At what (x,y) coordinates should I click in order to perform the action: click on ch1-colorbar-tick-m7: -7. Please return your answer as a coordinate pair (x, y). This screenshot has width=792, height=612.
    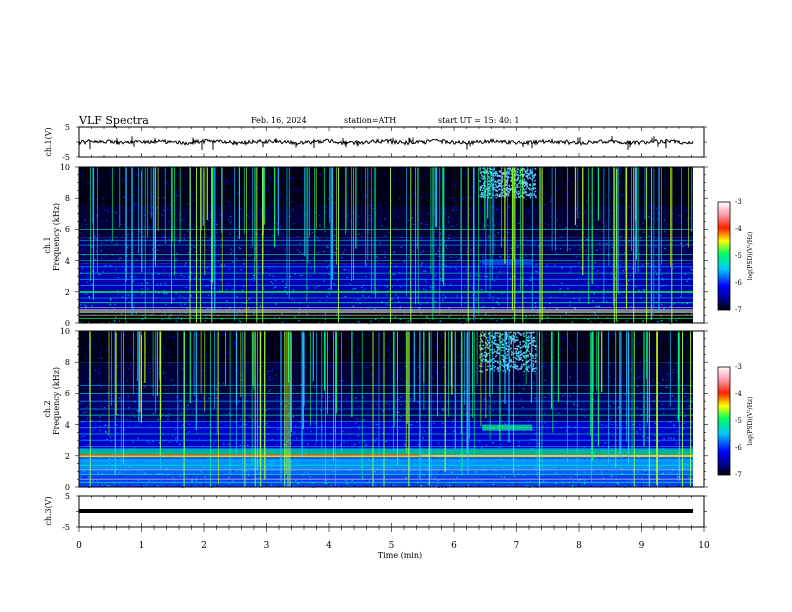
    Looking at the image, I should click on (738, 310).